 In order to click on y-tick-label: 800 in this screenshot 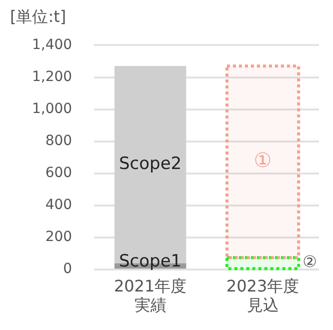, I will do `click(58, 141)`.